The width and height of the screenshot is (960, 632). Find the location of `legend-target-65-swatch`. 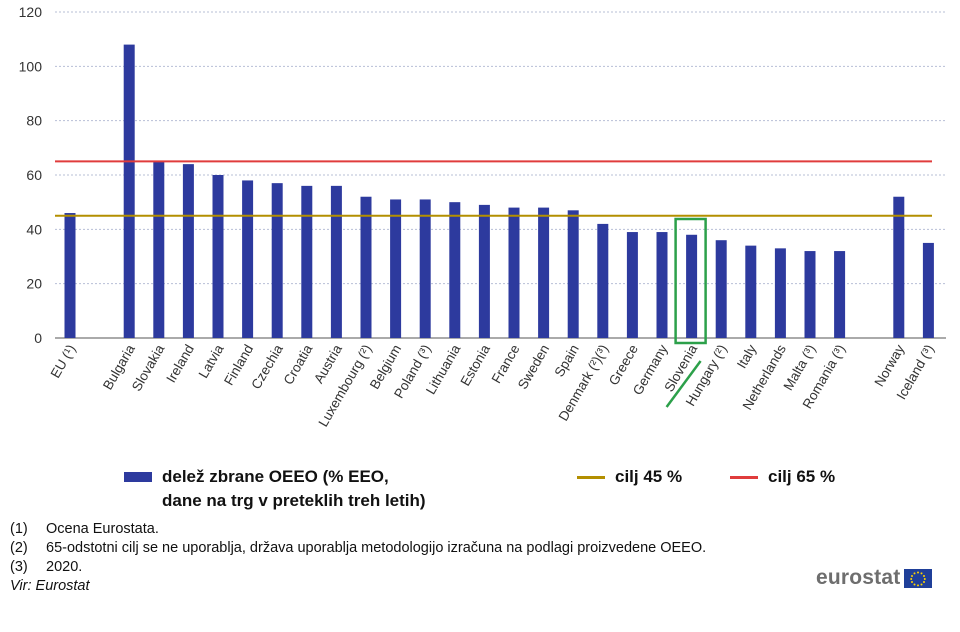

legend-target-65-swatch is located at coordinates (744, 478).